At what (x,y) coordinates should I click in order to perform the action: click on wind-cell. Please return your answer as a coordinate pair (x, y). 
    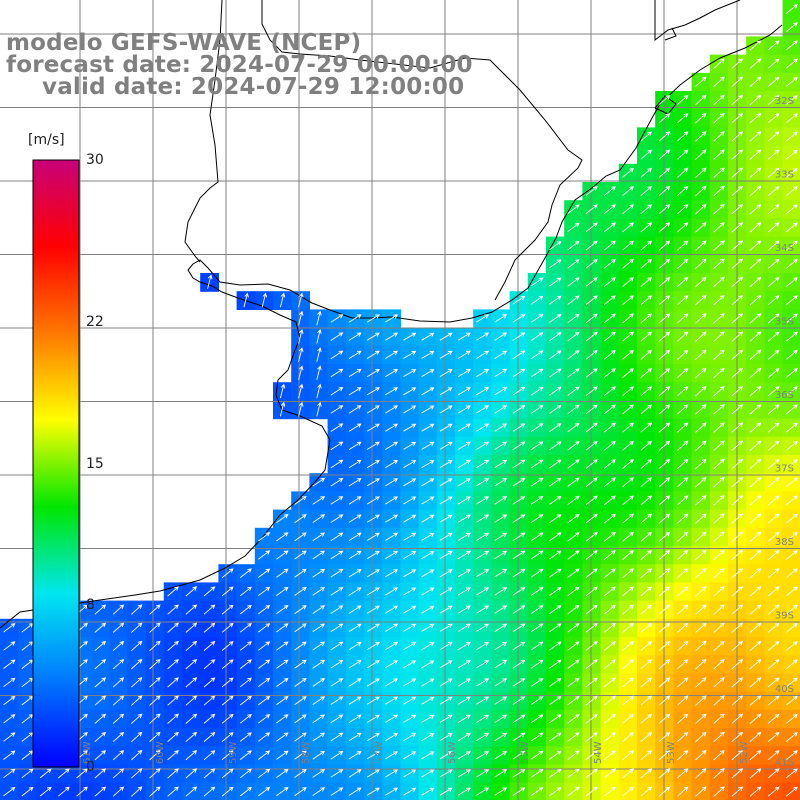
    Looking at the image, I should click on (791, 791).